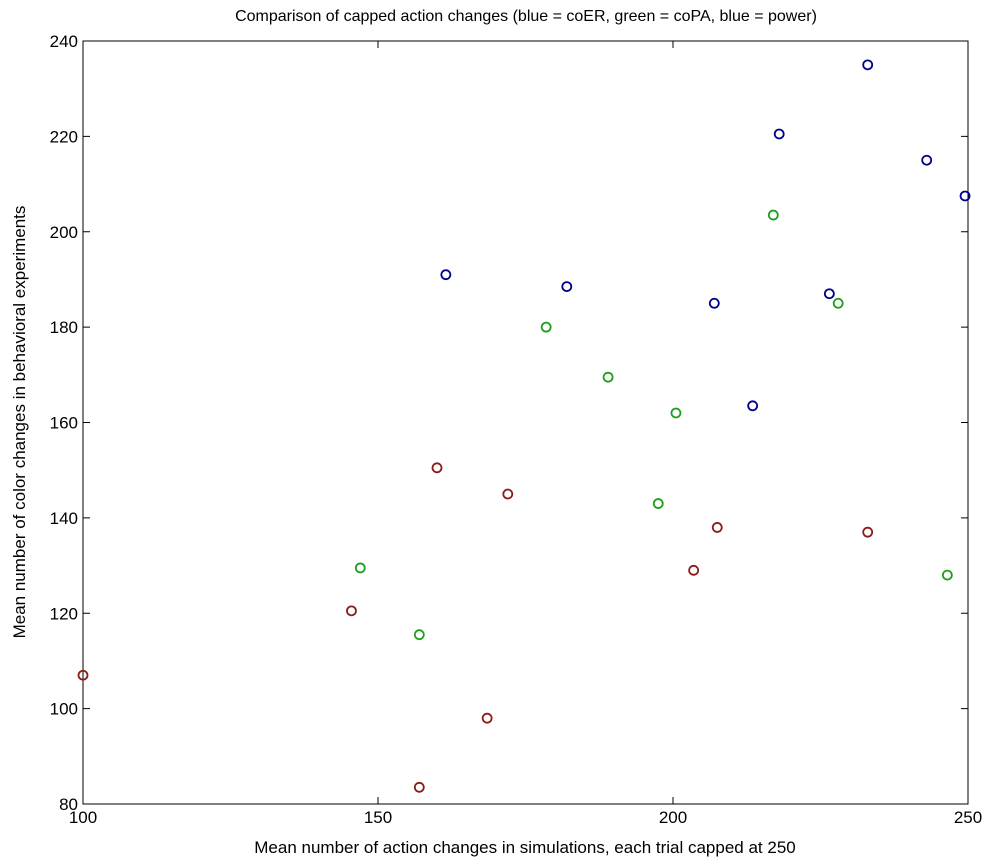 The width and height of the screenshot is (987, 862). Describe the element at coordinates (68, 804) in the screenshot. I see `y-tick-label: 80` at that location.